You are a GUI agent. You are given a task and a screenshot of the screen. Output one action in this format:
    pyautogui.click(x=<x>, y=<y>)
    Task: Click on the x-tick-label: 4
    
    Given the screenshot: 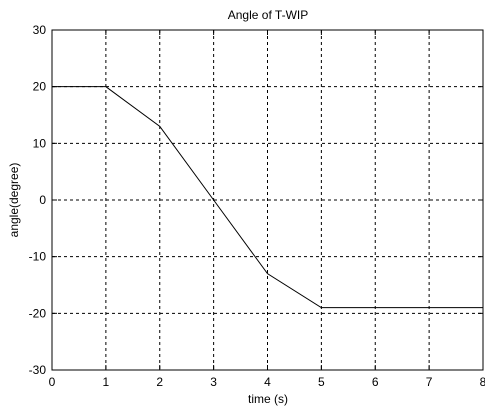 What is the action you would take?
    pyautogui.click(x=267, y=382)
    